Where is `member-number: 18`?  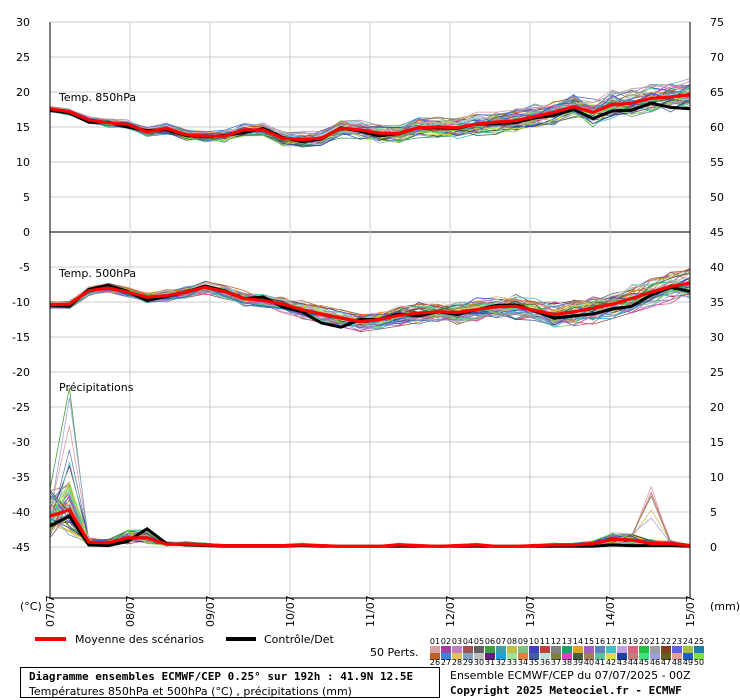 member-number: 18 is located at coordinates (622, 641).